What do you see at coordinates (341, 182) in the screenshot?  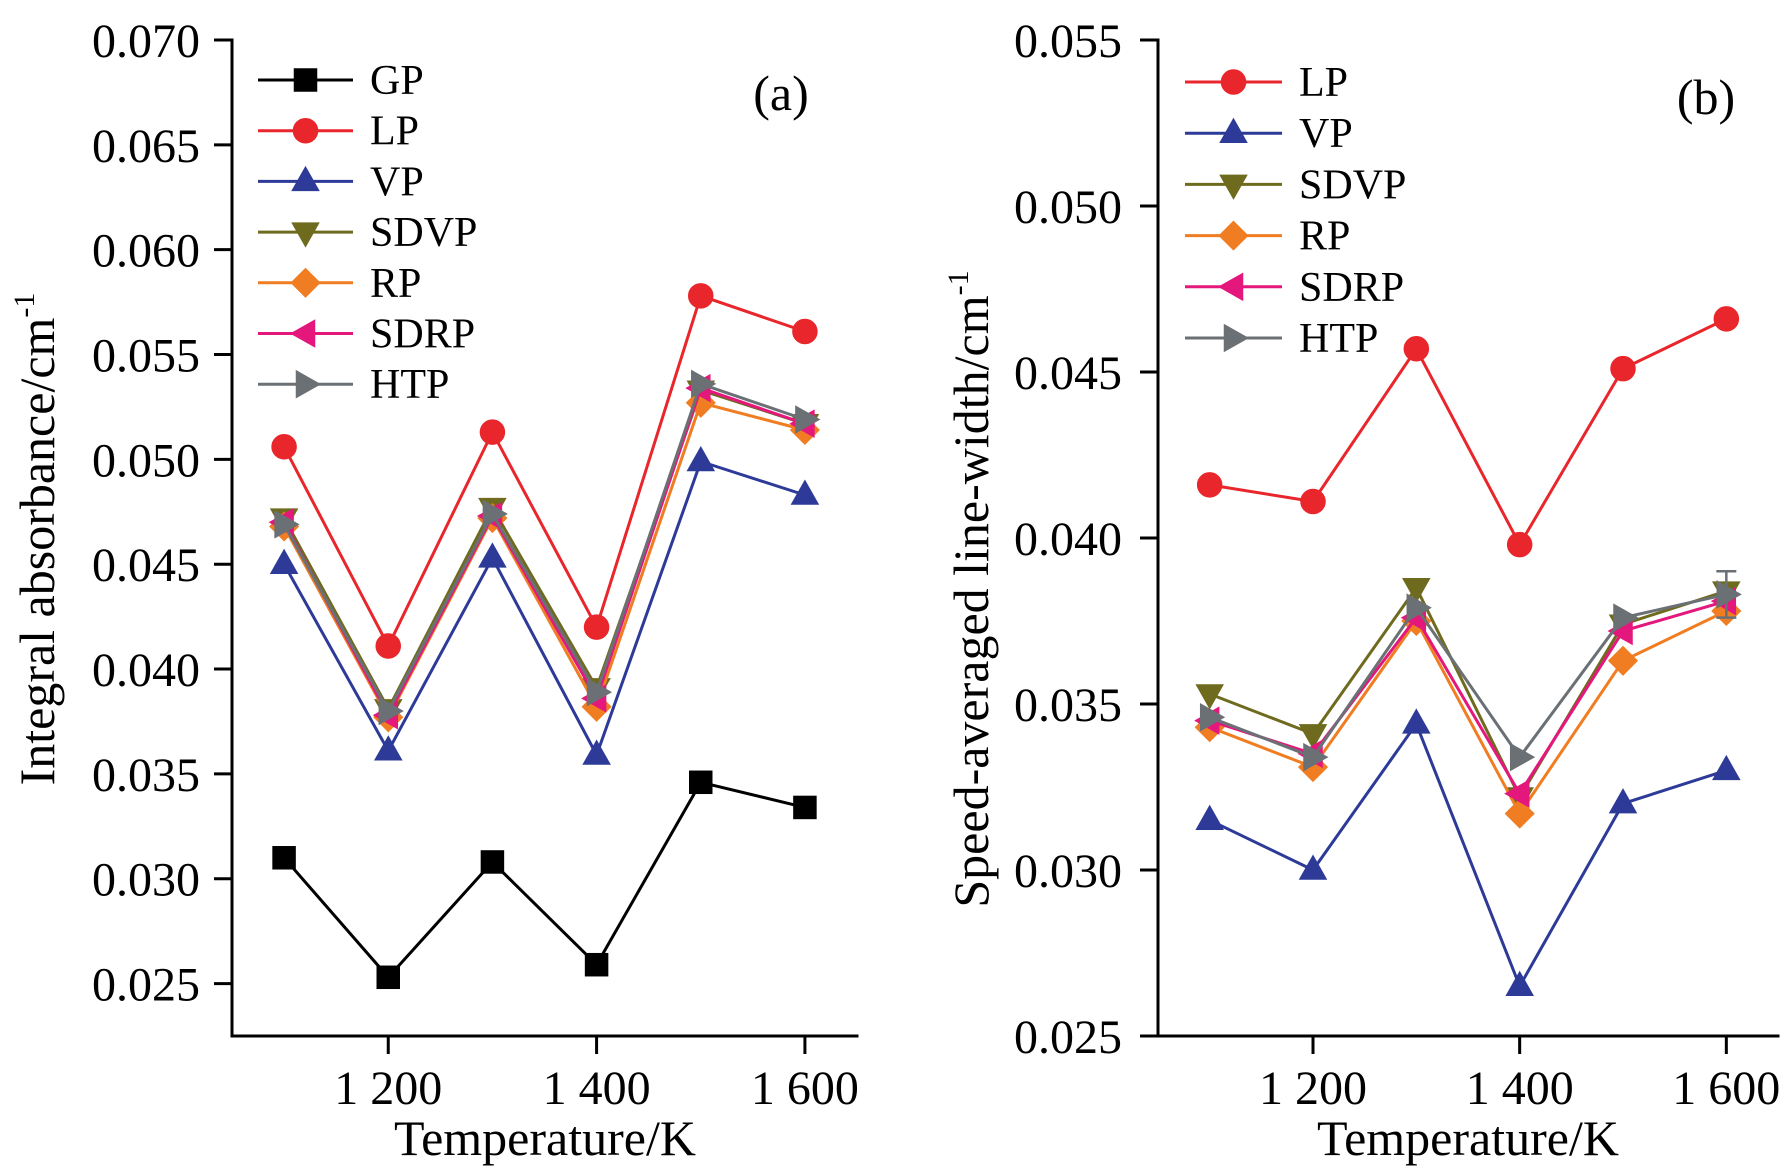 I see `legend-entry: VP` at bounding box center [341, 182].